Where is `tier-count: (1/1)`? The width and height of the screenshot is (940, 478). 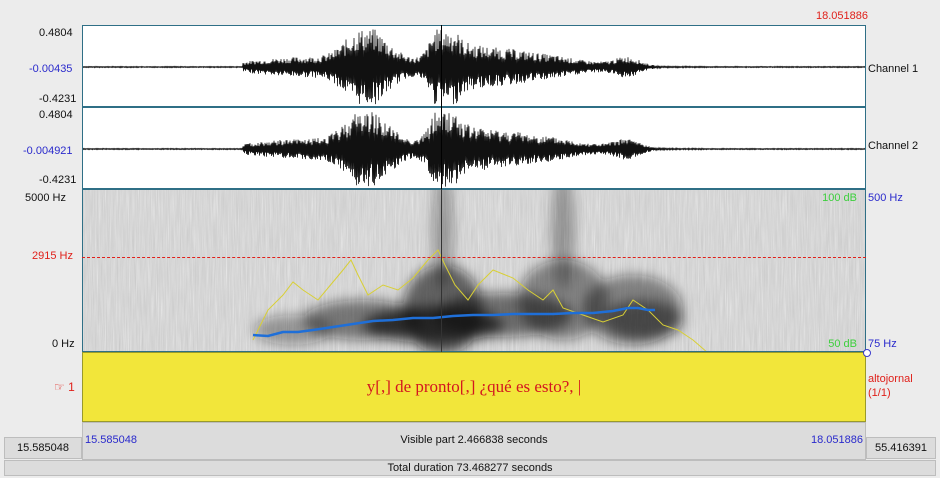
tier-count: (1/1) is located at coordinates (879, 393).